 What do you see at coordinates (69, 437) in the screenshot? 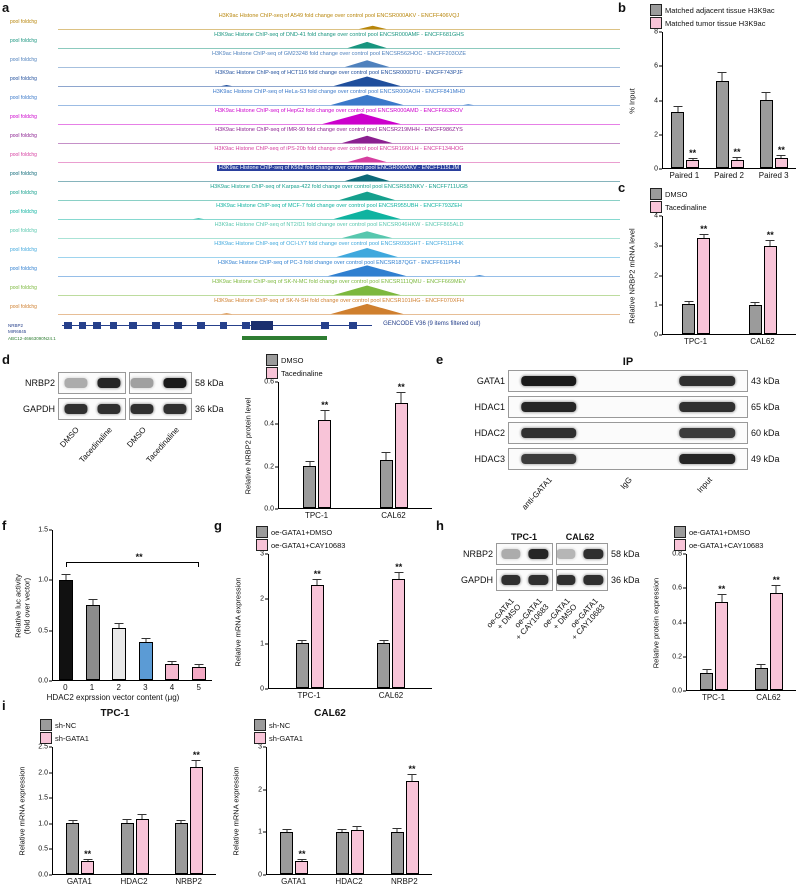
I see `lane-label: DMSO` at bounding box center [69, 437].